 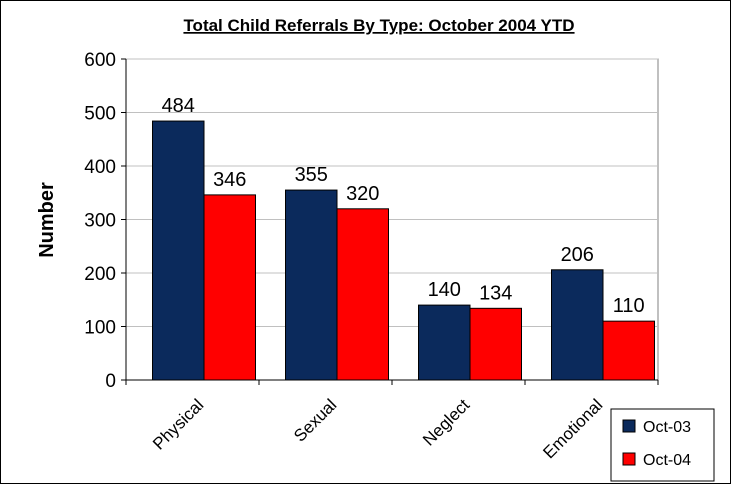 What do you see at coordinates (377, 428) in the screenshot?
I see `x-tick-labels: Physical Sexual Neglect Emotional` at bounding box center [377, 428].